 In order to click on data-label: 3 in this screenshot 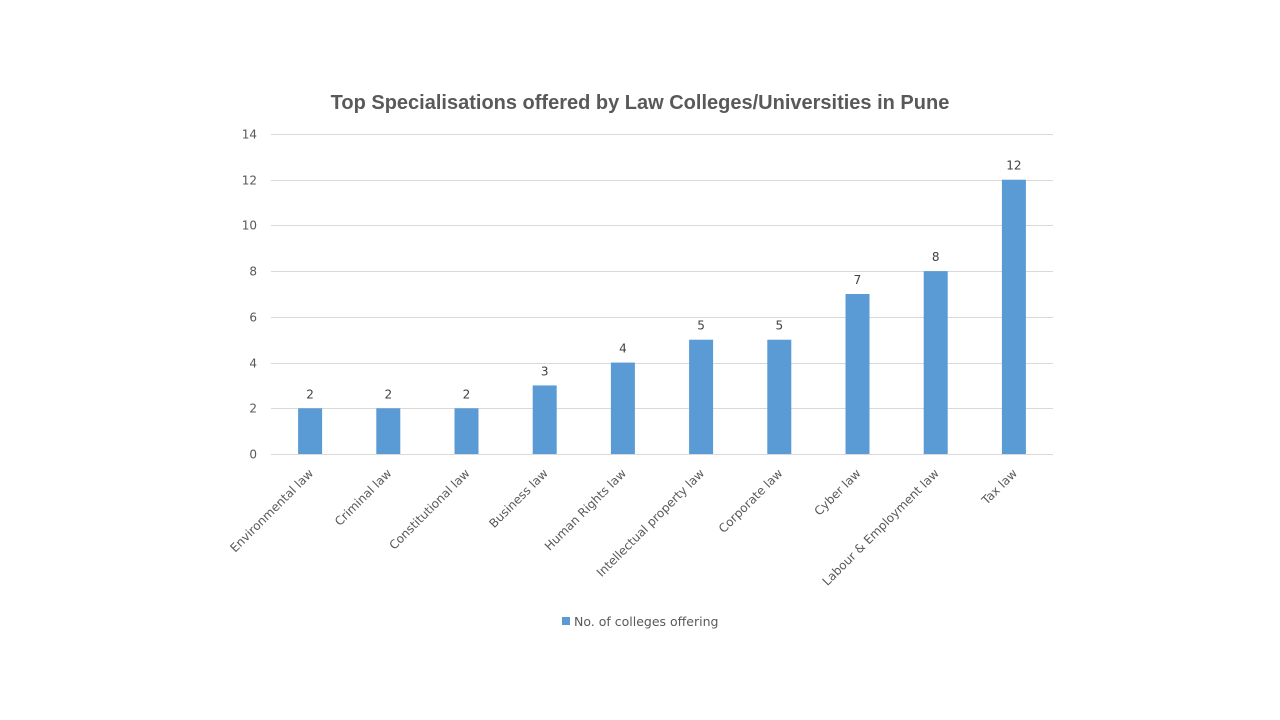, I will do `click(545, 371)`.